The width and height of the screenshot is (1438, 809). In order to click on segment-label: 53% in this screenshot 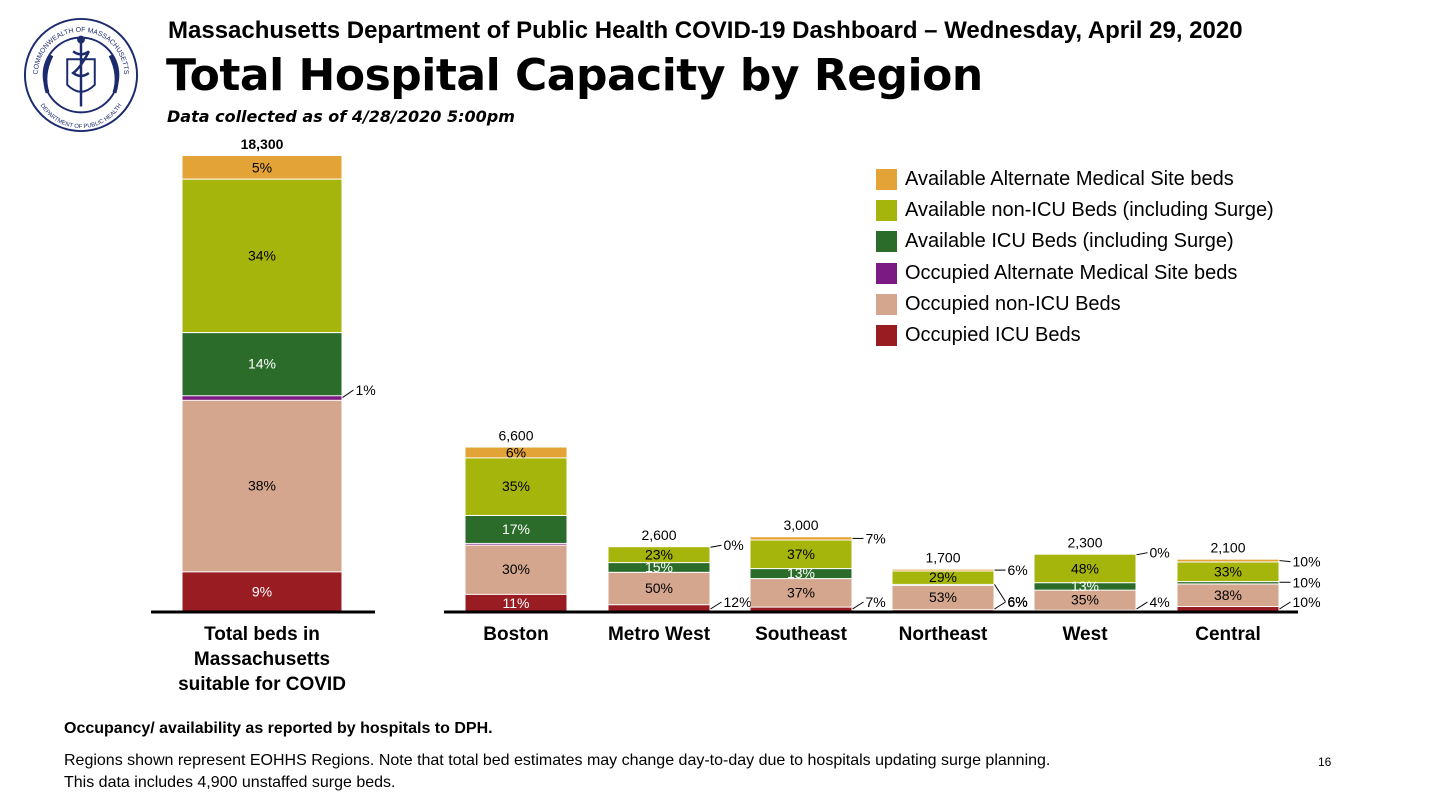, I will do `click(943, 597)`.